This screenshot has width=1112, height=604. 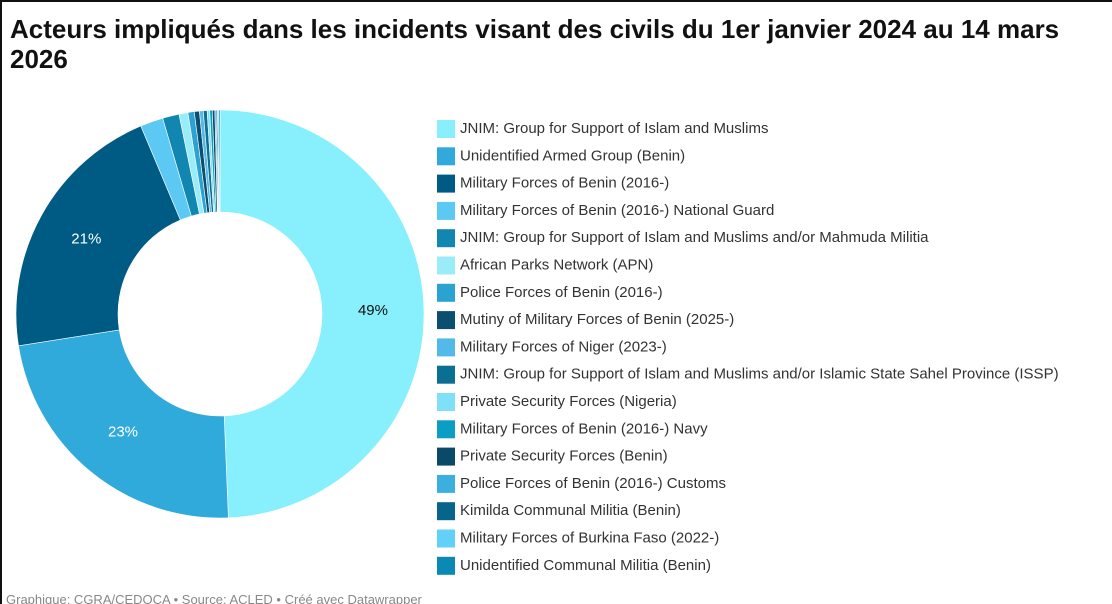 What do you see at coordinates (563, 346) in the screenshot?
I see `legend-label: Military Forces of Niger (2023-)` at bounding box center [563, 346].